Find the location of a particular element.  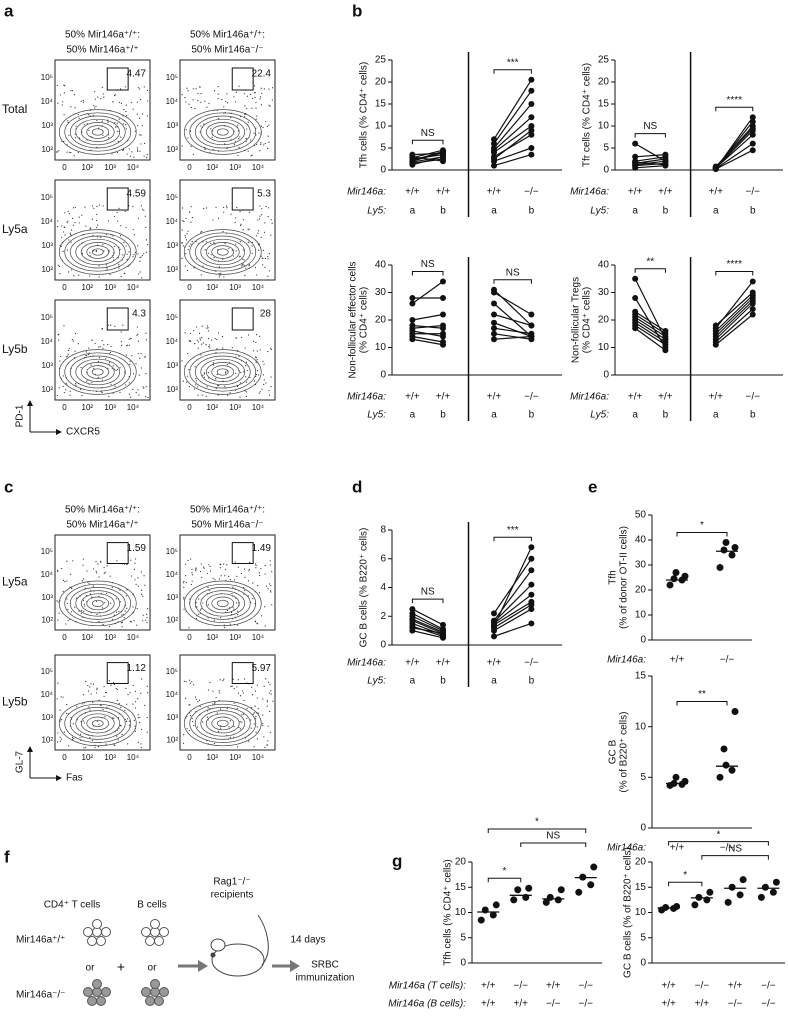

x-axis-label: CXCR5 is located at coordinates (83, 432).